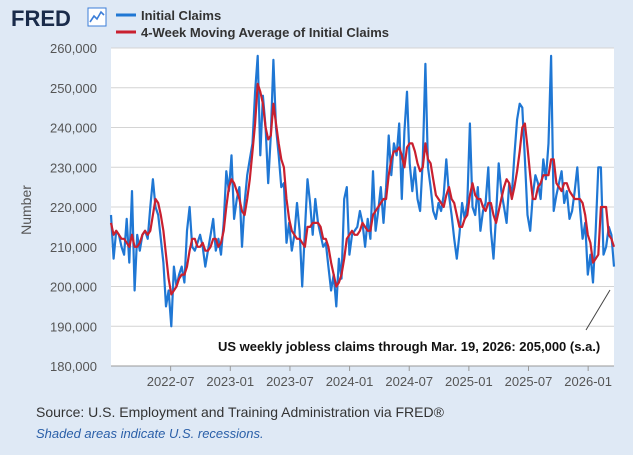 The height and width of the screenshot is (455, 633). I want to click on line-graph-icon, so click(97, 17).